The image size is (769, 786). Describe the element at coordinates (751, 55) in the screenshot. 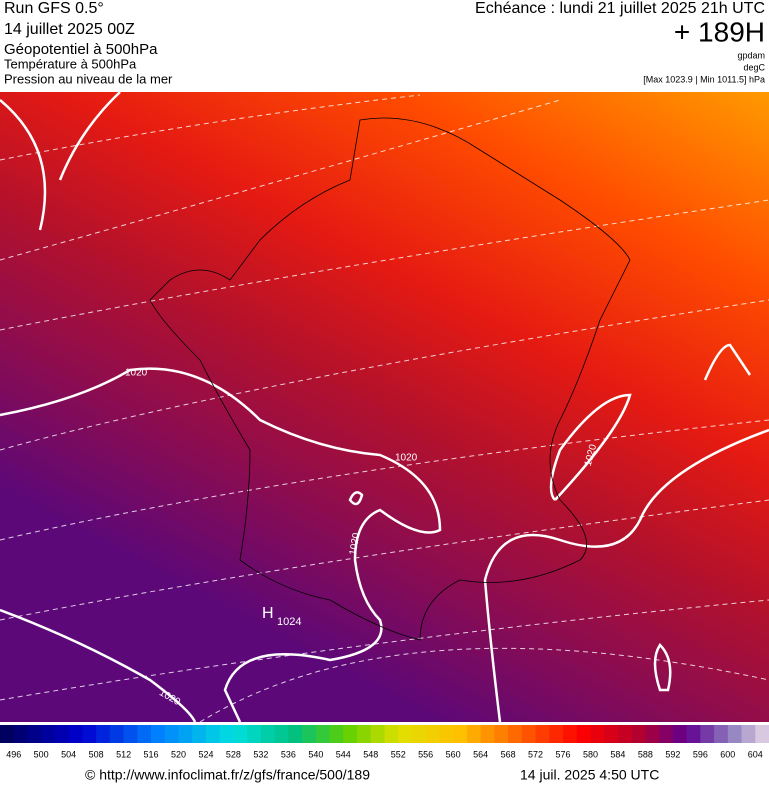

I see `unit-geo: gpdam` at that location.